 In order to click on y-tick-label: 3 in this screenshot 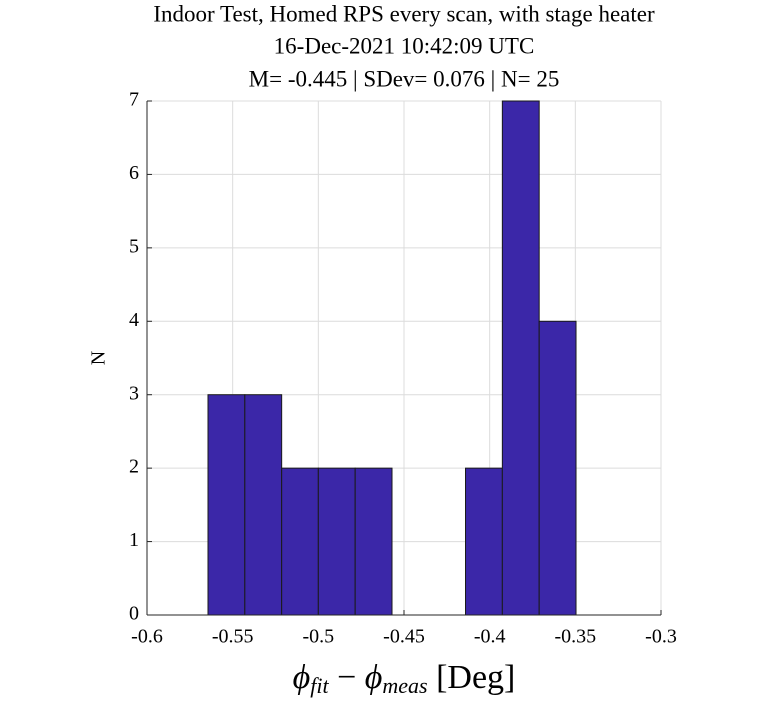, I will do `click(134, 393)`.